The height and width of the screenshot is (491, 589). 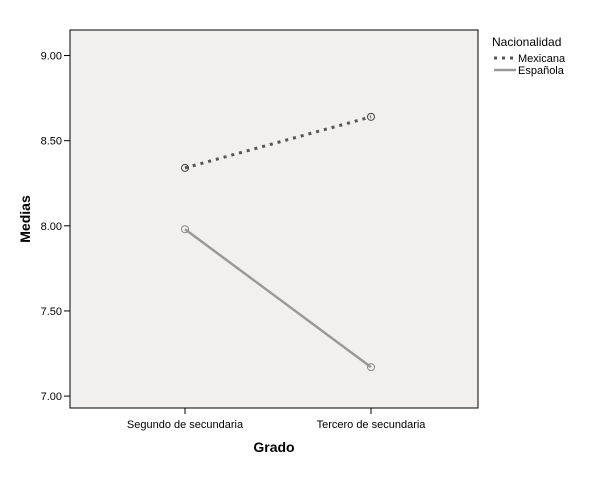 What do you see at coordinates (51, 57) in the screenshot?
I see `y-tick-label-0: 9.00` at bounding box center [51, 57].